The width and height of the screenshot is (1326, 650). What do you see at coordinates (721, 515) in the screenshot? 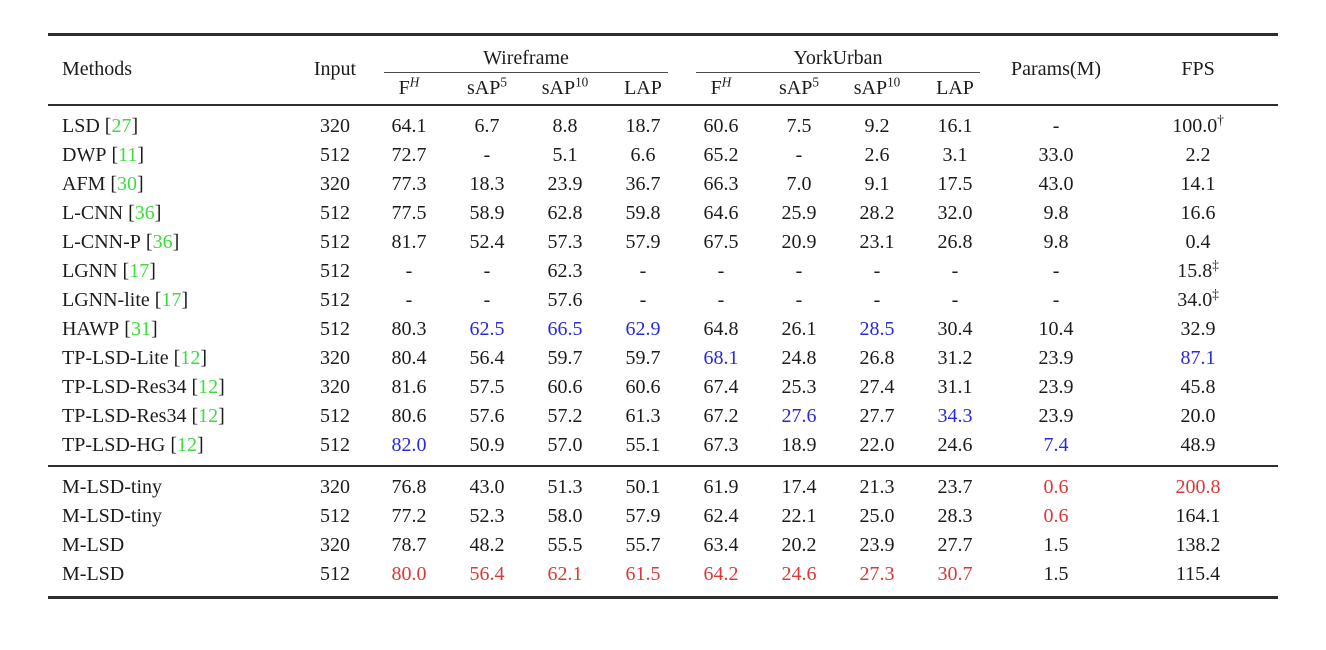
I see `value-text: 62.4` at bounding box center [721, 515].